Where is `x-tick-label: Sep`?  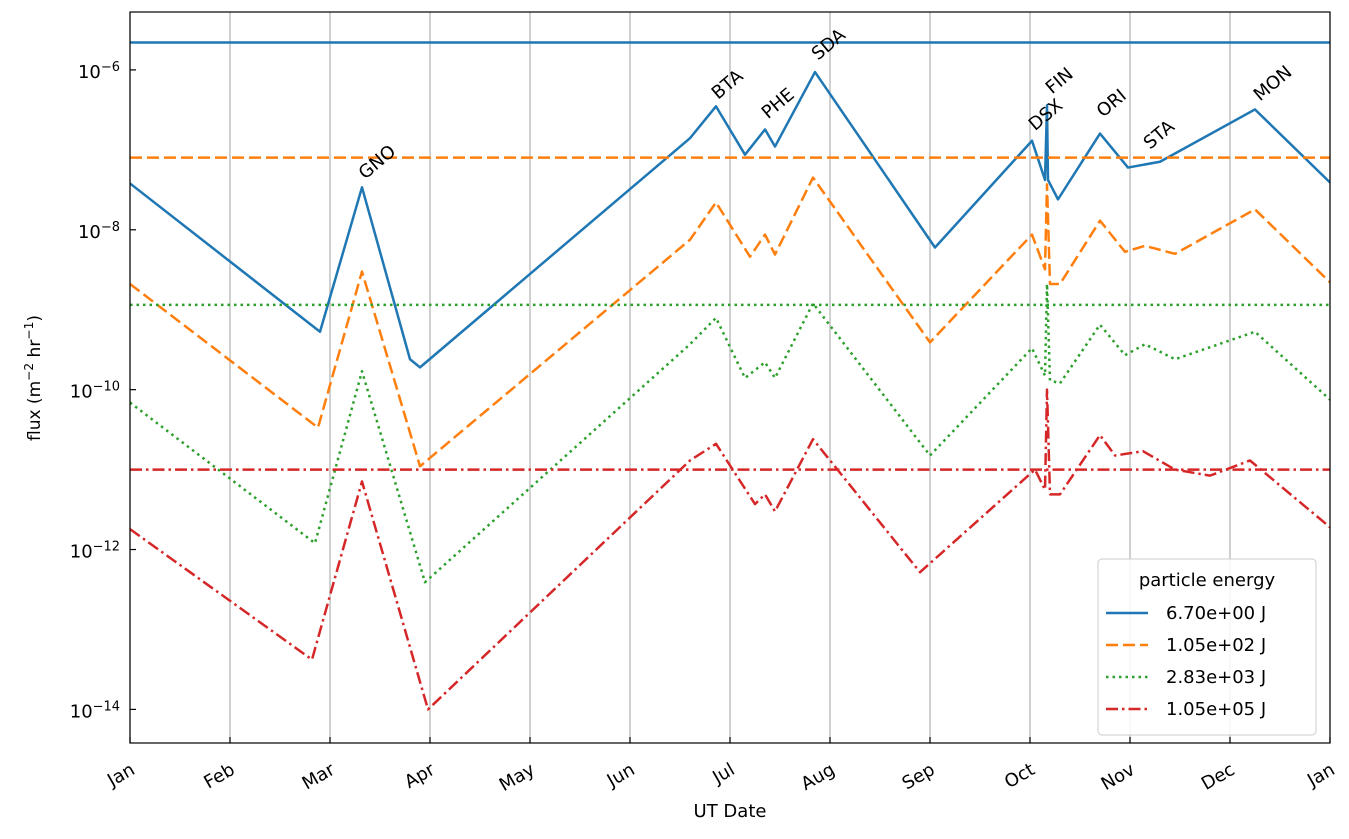 x-tick-label: Sep is located at coordinates (919, 776).